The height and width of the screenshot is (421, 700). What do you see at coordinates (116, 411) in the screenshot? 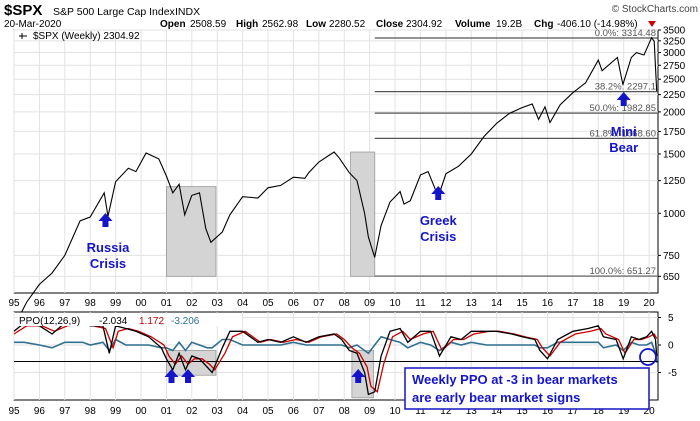
I see `ppo-x-tick-label: 99` at bounding box center [116, 411].